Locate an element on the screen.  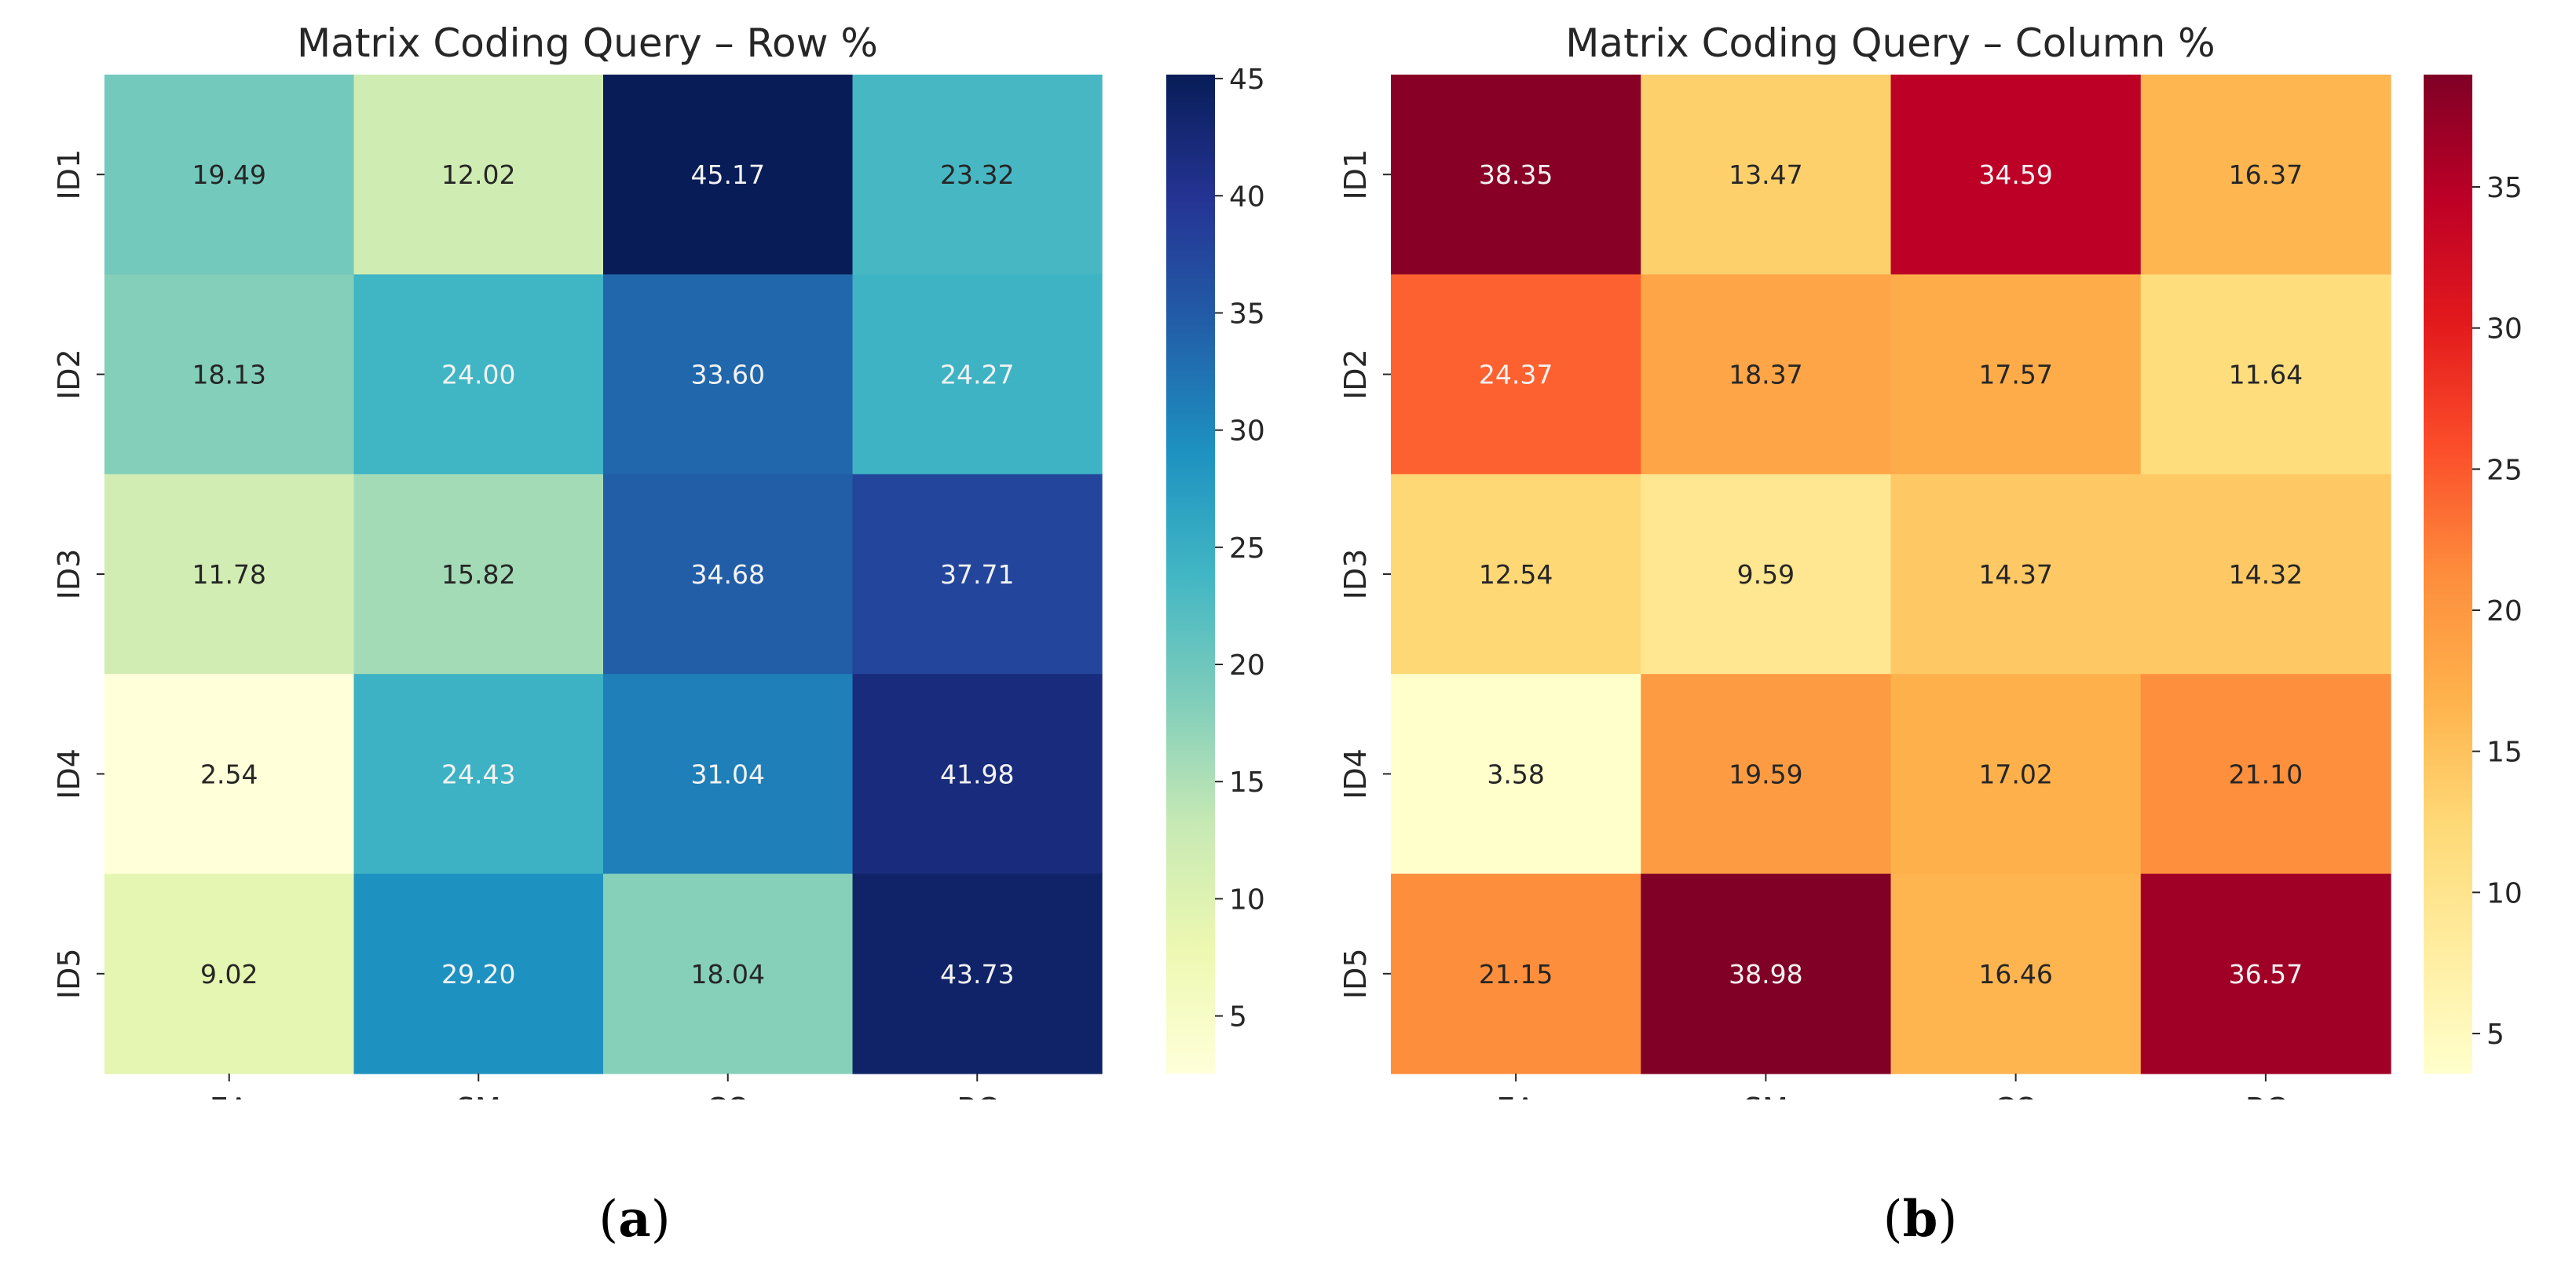
cell-value-label: 14.37 is located at coordinates (2015, 574).